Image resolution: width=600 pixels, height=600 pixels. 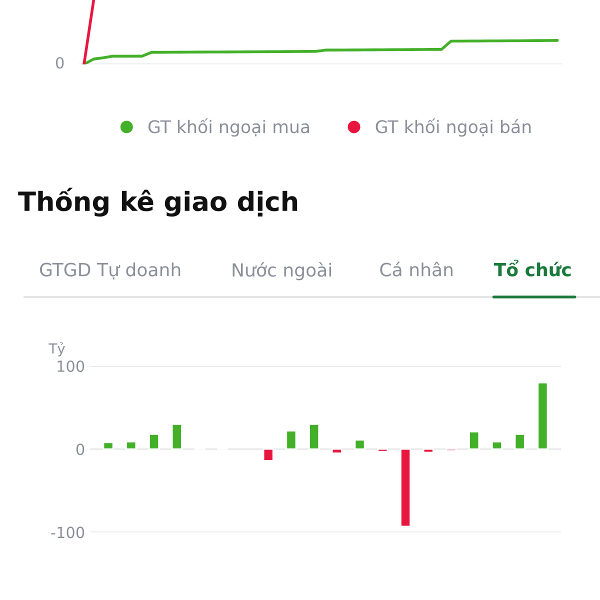 I want to click on legend-label: GT khối ngoại mua, so click(x=229, y=127).